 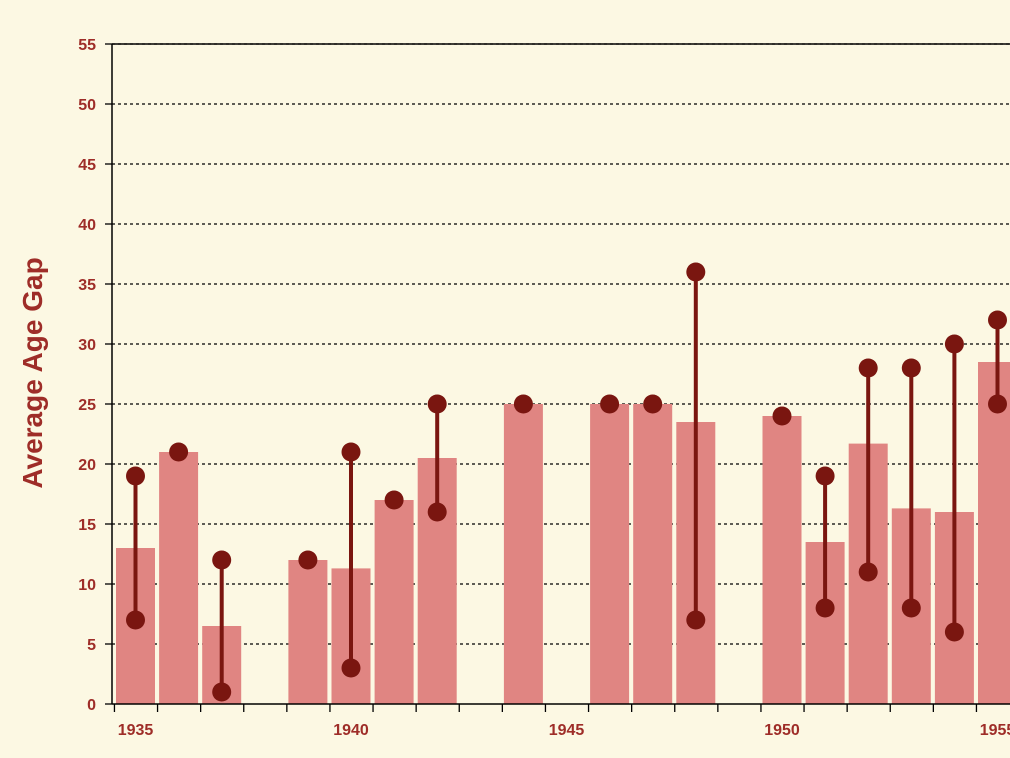 I want to click on y-tick-label: 45, so click(x=87, y=165).